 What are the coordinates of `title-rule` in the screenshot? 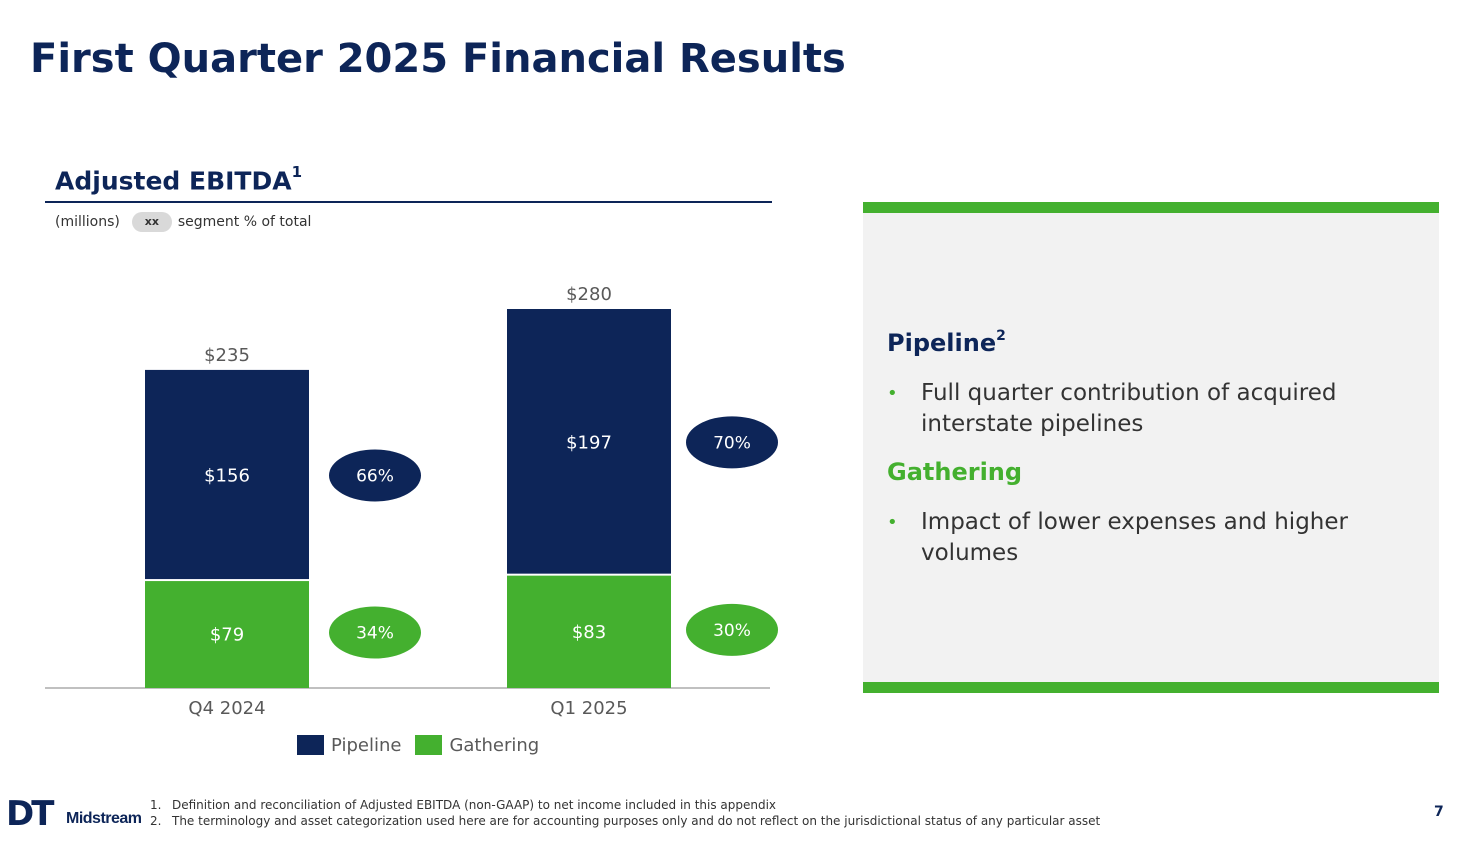 It's located at (408, 202).